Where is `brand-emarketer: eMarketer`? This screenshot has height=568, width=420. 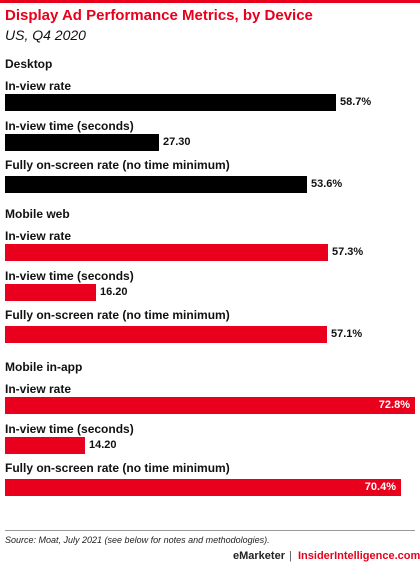
brand-emarketer: eMarketer is located at coordinates (259, 556).